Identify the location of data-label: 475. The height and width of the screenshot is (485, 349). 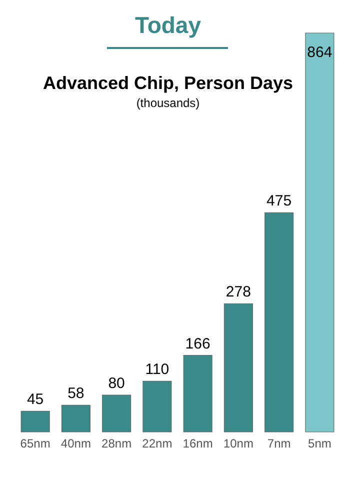
(279, 201).